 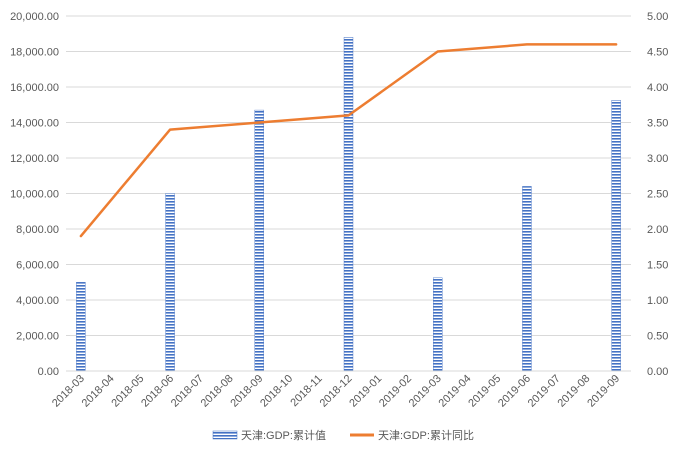 I want to click on left-y-tick-label: 8,000.00, so click(x=37, y=230).